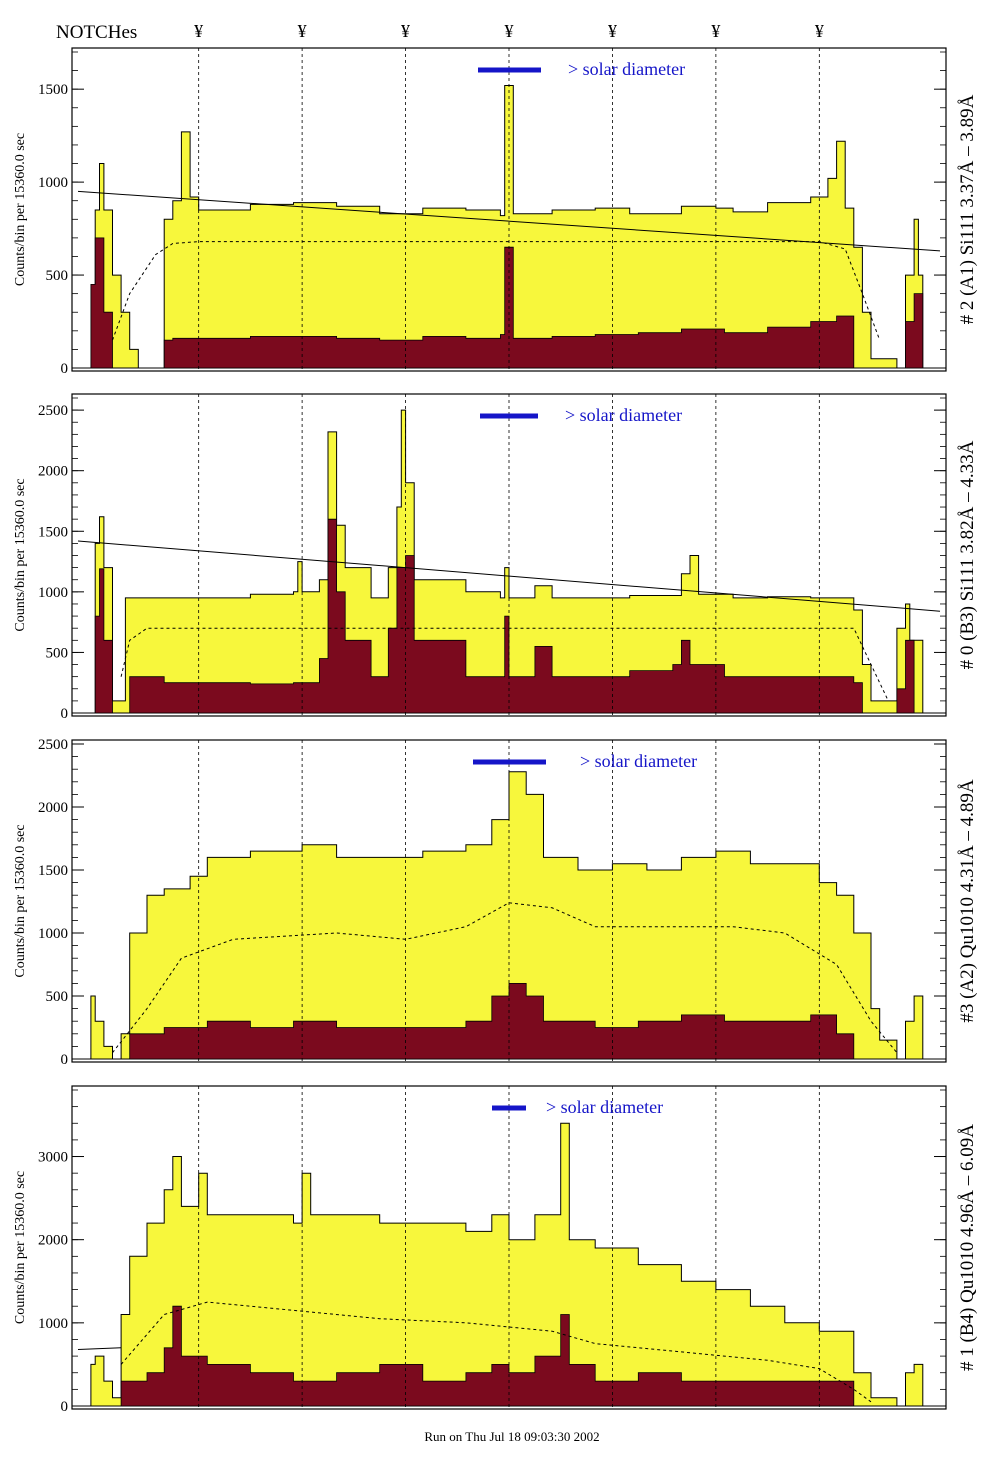 This screenshot has width=1004, height=1476. What do you see at coordinates (612, 31) in the screenshot?
I see `notch-marker-5: ¥` at bounding box center [612, 31].